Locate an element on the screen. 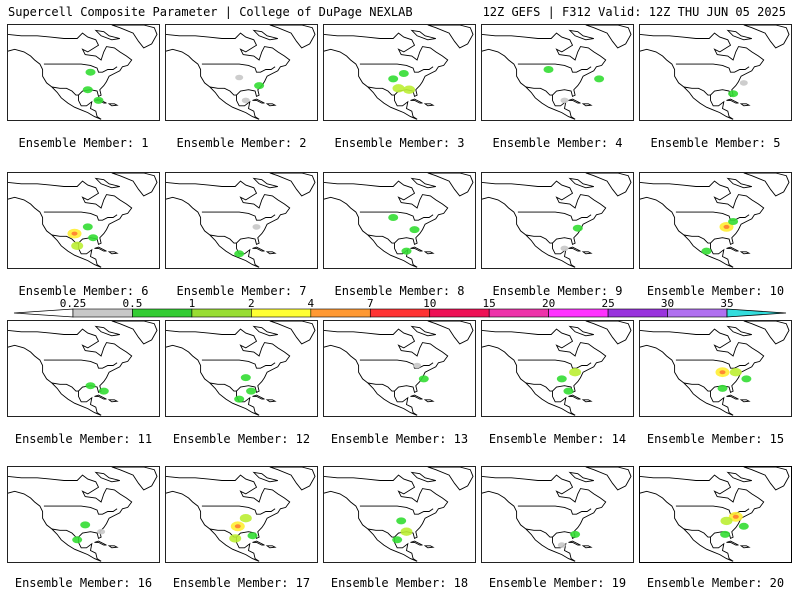 The width and height of the screenshot is (800, 600). colorbar-tick-label: 25 is located at coordinates (608, 303).